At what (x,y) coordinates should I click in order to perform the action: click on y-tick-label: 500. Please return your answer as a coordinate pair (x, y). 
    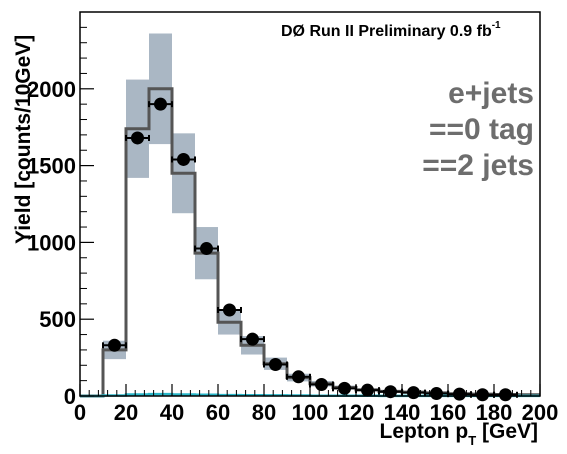
    Looking at the image, I should click on (57, 319).